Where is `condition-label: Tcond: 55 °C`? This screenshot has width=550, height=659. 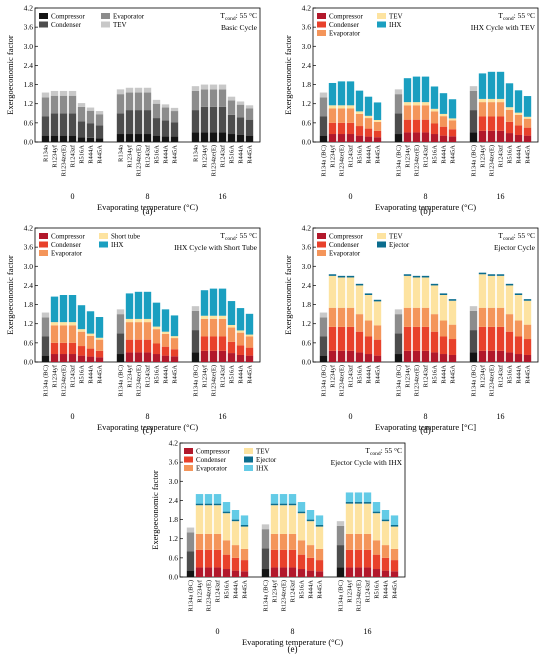
condition-label: Tcond: 55 °C is located at coordinates (516, 236).